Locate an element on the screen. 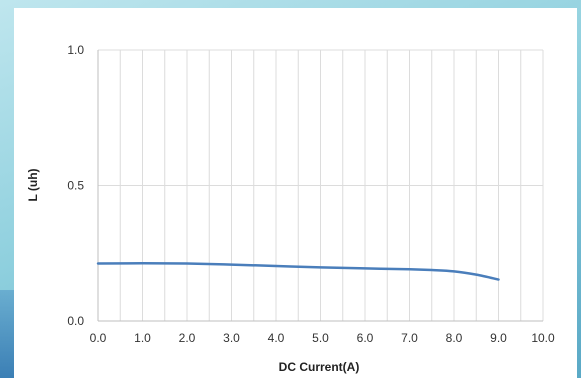  y-tick-label: 1.0 is located at coordinates (75, 50).